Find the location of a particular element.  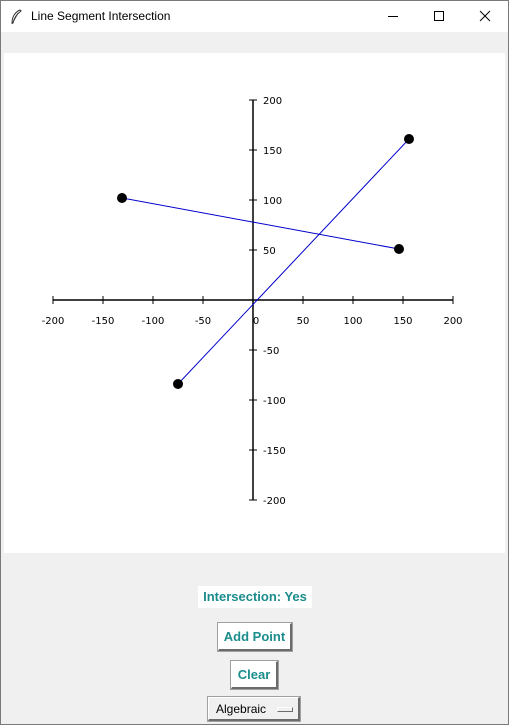

x-tick-label: 50 is located at coordinates (303, 321).